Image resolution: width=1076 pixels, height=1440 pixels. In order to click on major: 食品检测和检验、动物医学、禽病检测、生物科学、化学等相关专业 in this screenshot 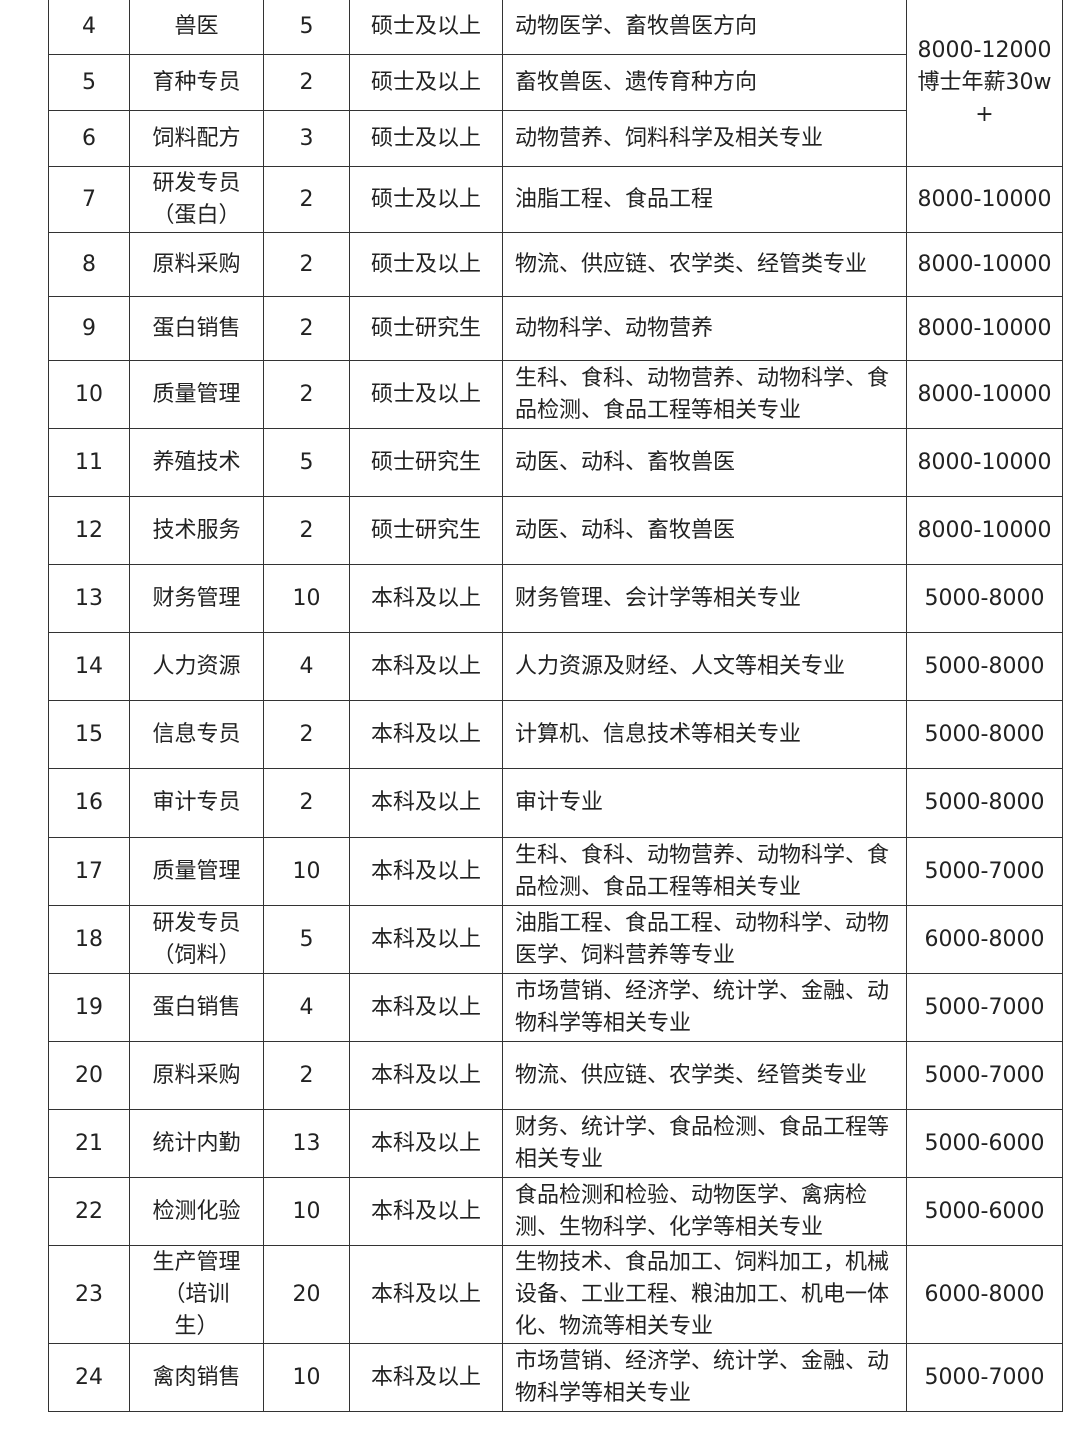, I will do `click(704, 1211)`.